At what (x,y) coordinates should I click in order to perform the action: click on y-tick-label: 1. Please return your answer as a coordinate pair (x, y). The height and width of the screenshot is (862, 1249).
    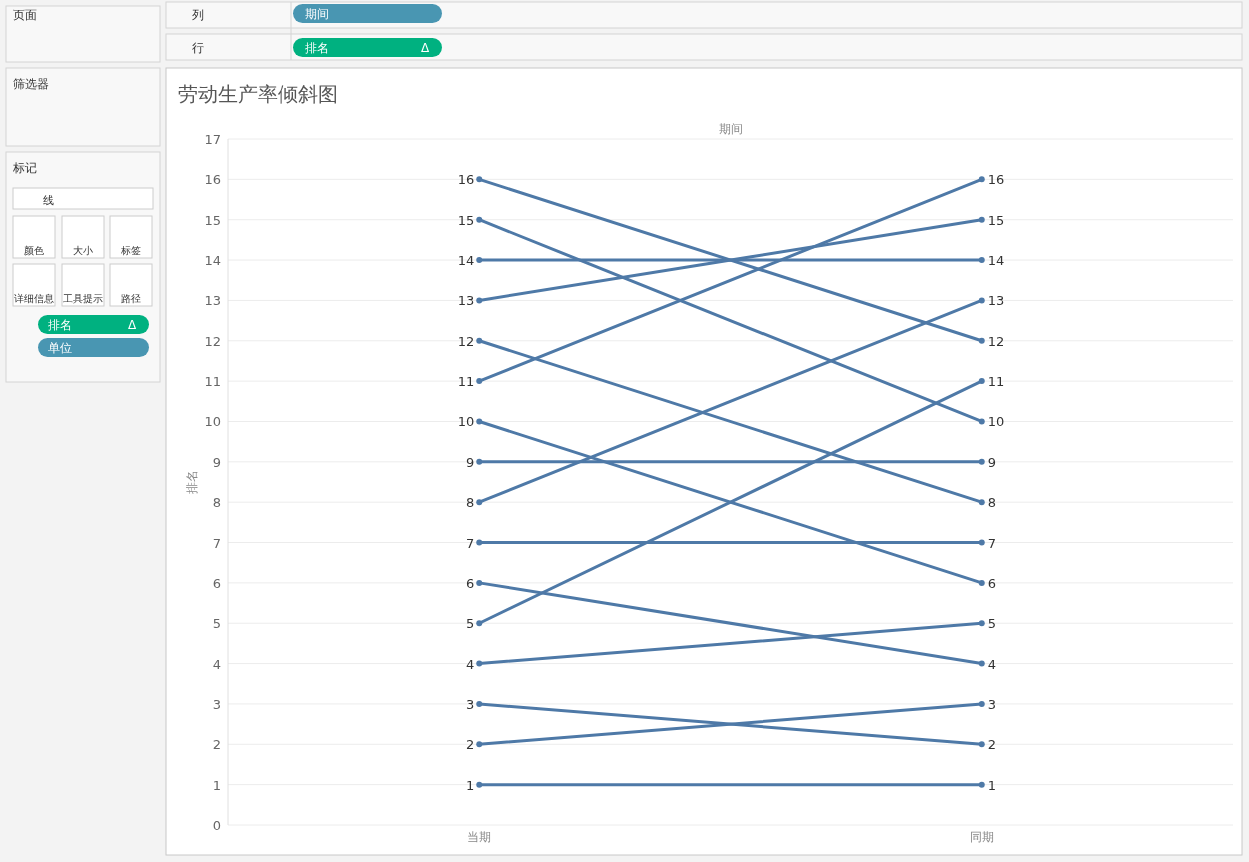
    Looking at the image, I should click on (216, 785).